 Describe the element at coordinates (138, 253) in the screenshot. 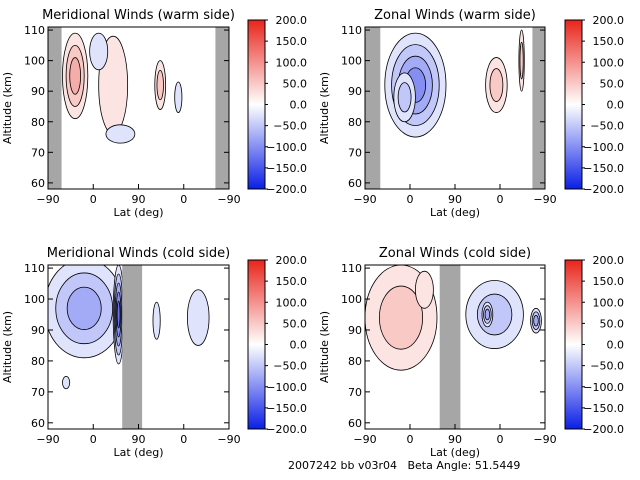

I see `panel-title: Meridional Winds (cold side)` at that location.